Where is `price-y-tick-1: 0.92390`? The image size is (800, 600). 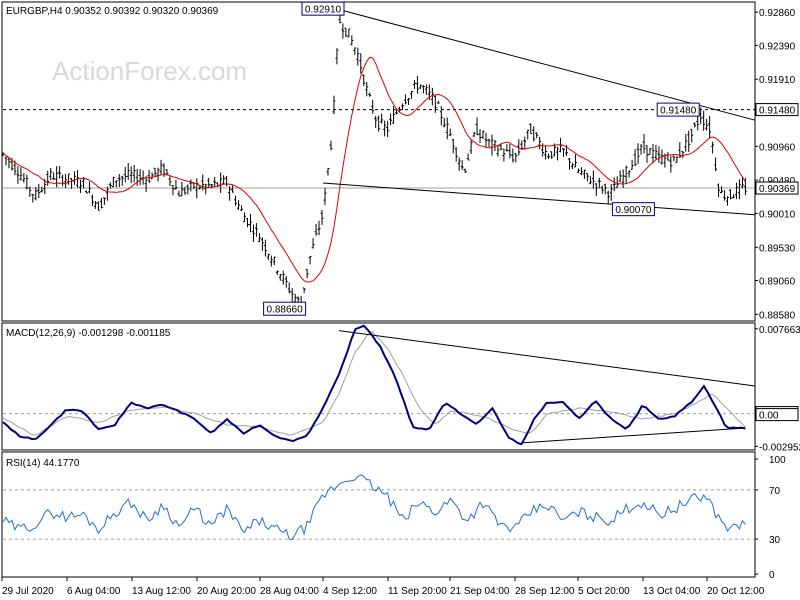 price-y-tick-1: 0.92390 is located at coordinates (777, 46).